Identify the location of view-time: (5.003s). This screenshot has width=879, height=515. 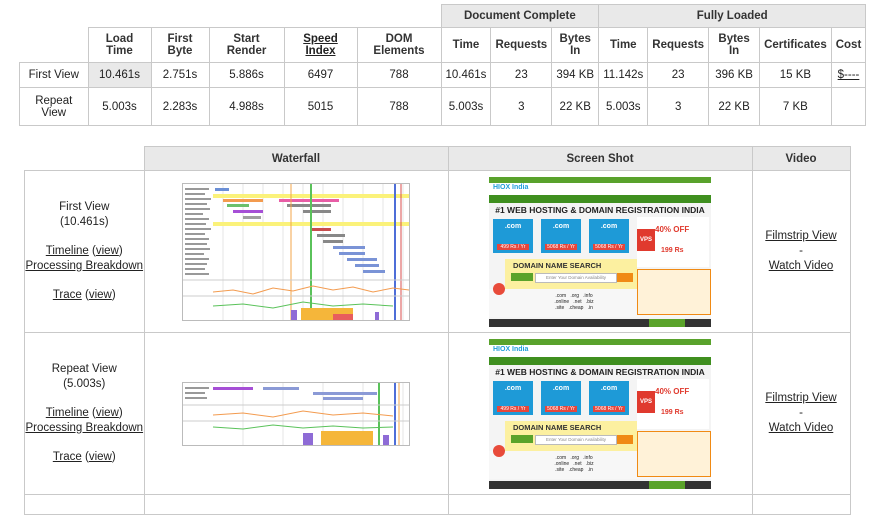
(84, 384).